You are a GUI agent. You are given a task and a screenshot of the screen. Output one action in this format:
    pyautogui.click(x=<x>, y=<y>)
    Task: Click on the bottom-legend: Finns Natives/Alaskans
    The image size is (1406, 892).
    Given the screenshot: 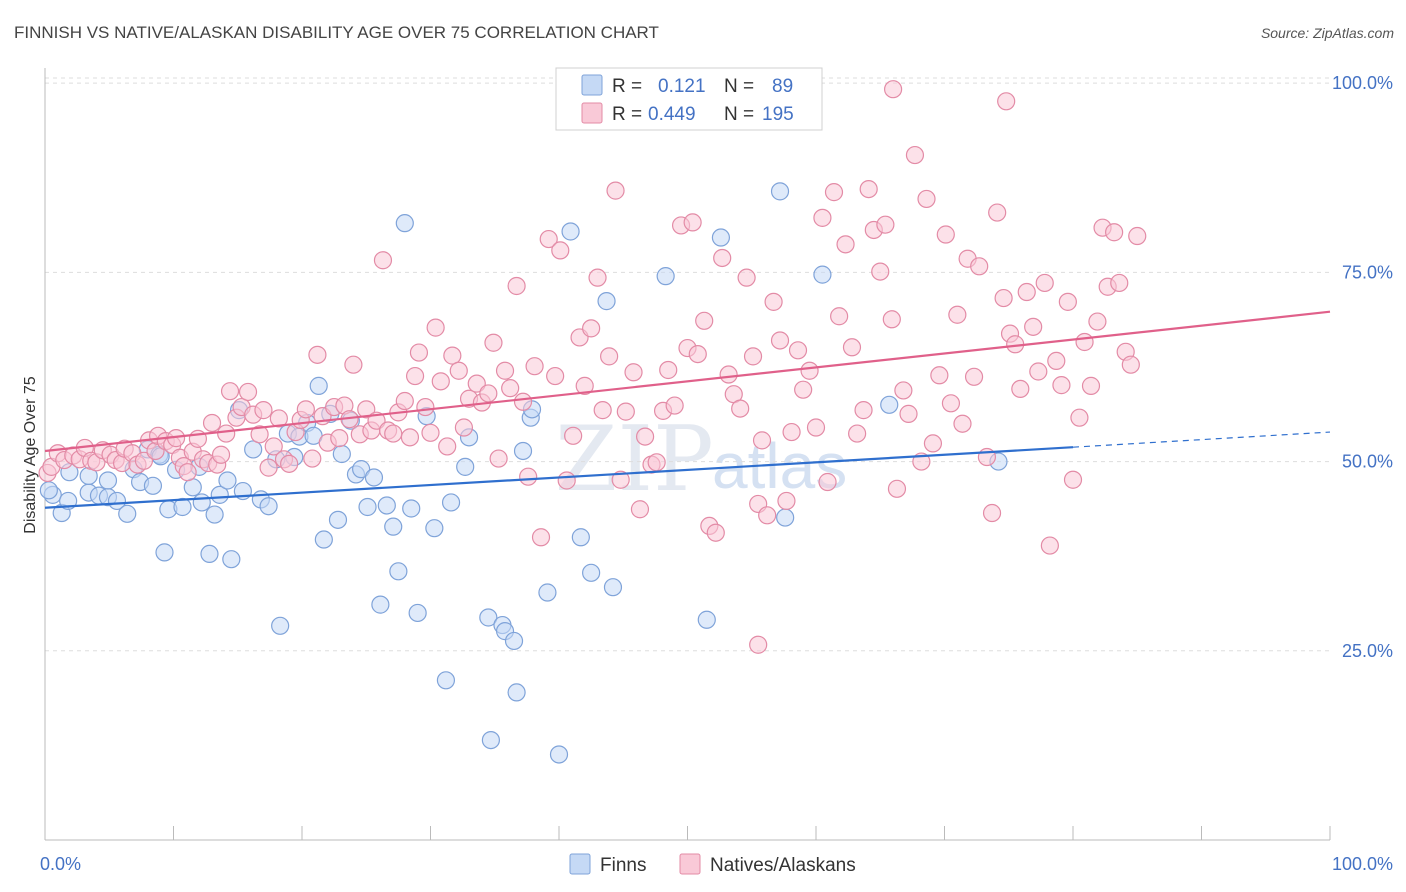 What is the action you would take?
    pyautogui.click(x=712, y=864)
    